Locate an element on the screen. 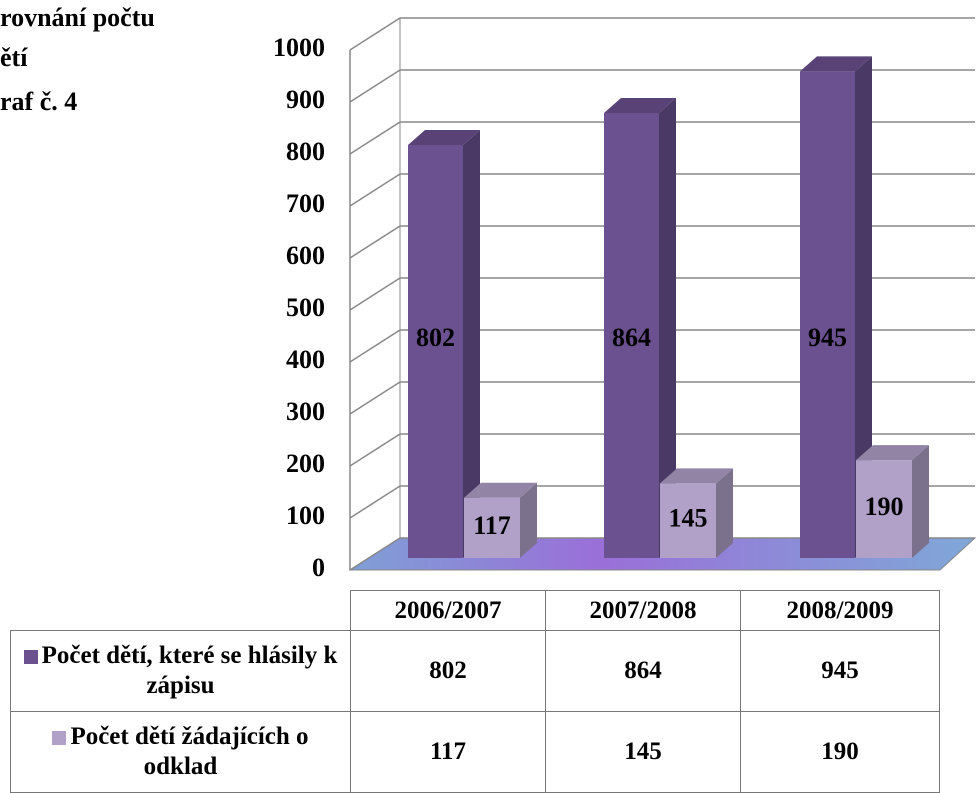 This screenshot has width=979, height=793. legend-label: Počet dětí, které se hlásily k zápisu is located at coordinates (189, 670).